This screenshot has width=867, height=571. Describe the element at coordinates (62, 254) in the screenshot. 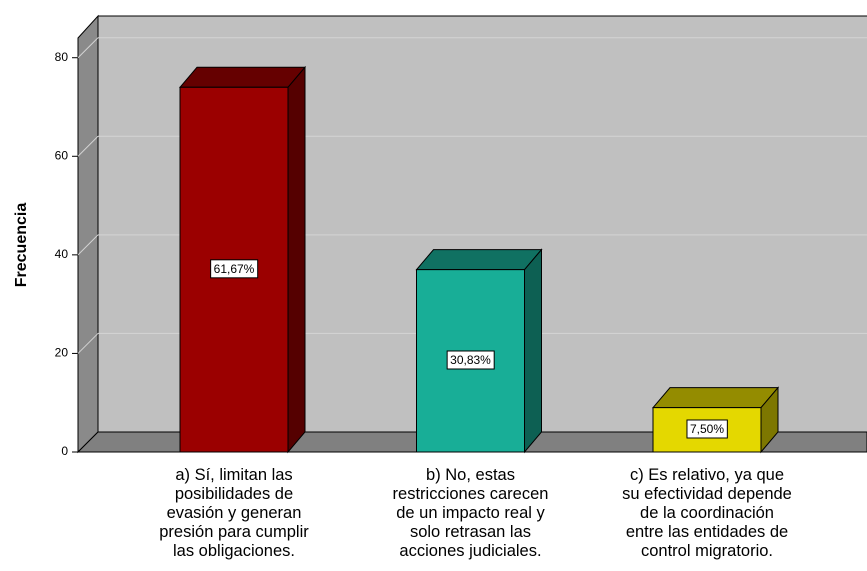

I see `y-tick-label: 40` at that location.